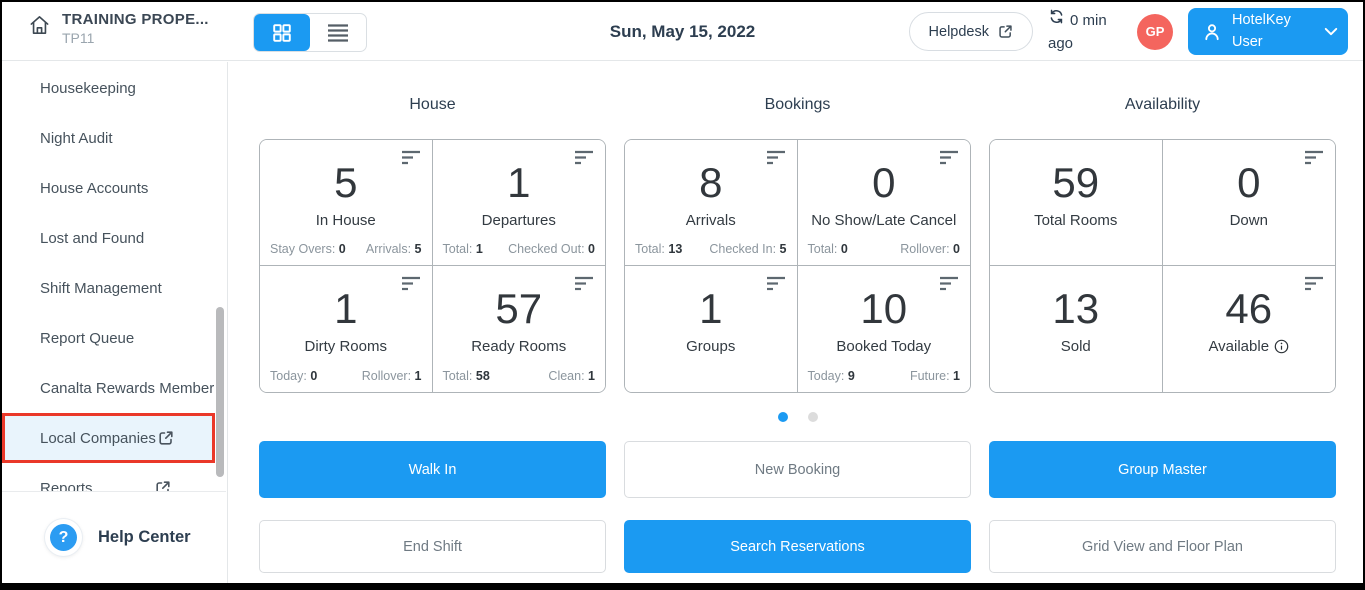 Image resolution: width=1365 pixels, height=590 pixels. What do you see at coordinates (144, 537) in the screenshot?
I see `help-center-label: Help Center` at bounding box center [144, 537].